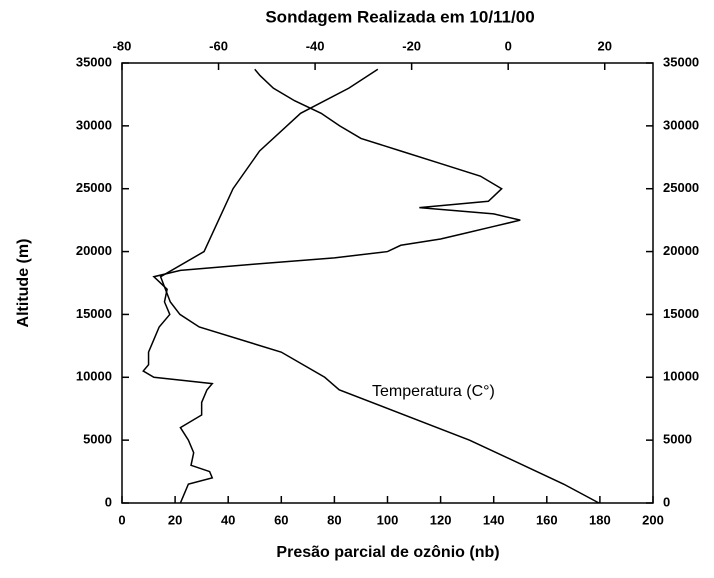  Describe the element at coordinates (666, 501) in the screenshot. I see `y2-tick-label: 0` at that location.